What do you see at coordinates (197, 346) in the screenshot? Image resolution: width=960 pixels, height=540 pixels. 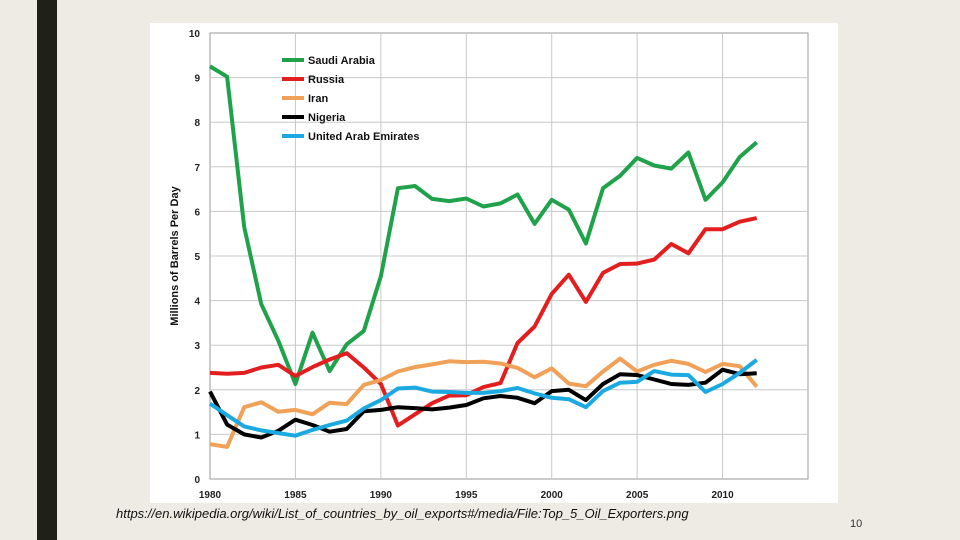 I see `y-tick-label: 3` at bounding box center [197, 346].